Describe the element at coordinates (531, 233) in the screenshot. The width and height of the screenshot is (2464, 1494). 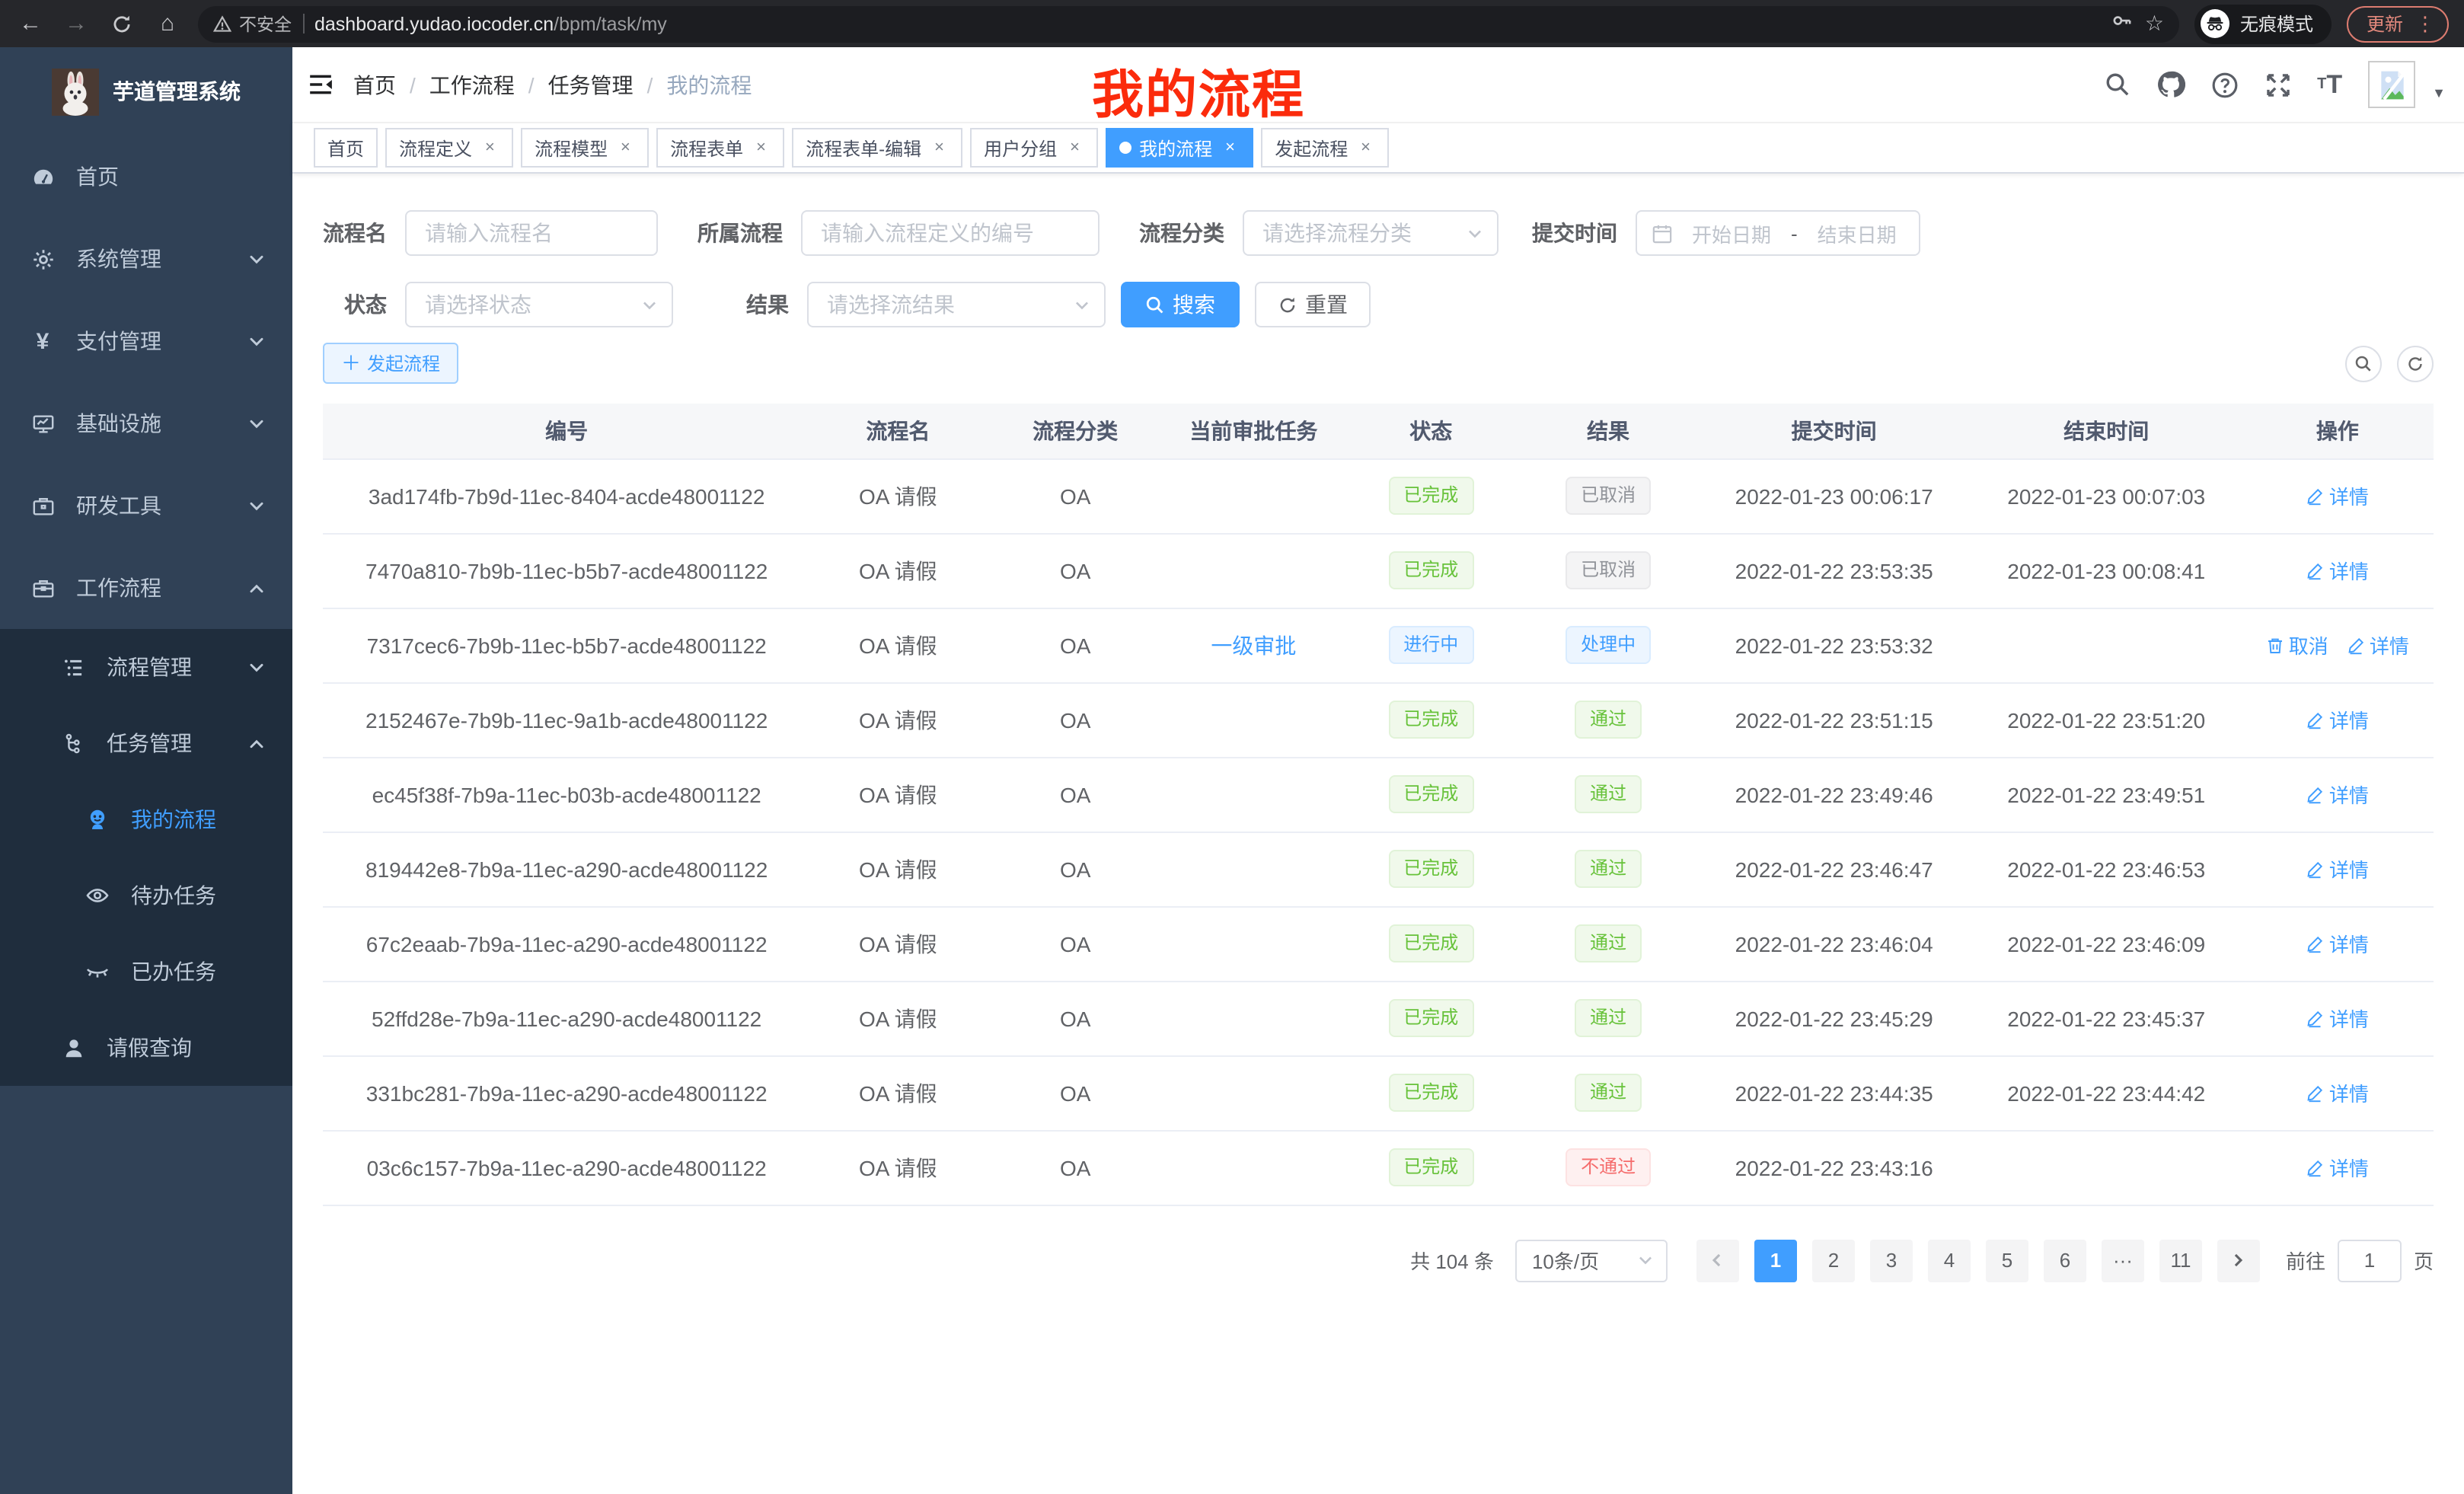
I see `process-name-input` at that location.